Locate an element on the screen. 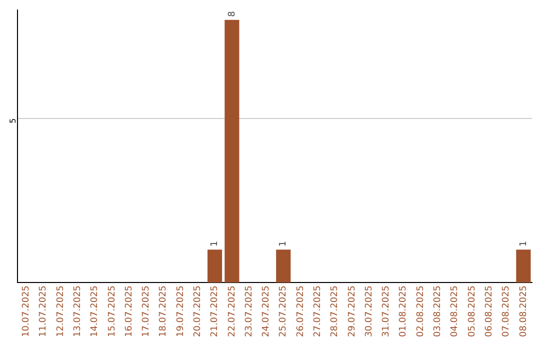 This screenshot has width=540, height=340. x-tick-label: 27.07.2025 is located at coordinates (318, 311).